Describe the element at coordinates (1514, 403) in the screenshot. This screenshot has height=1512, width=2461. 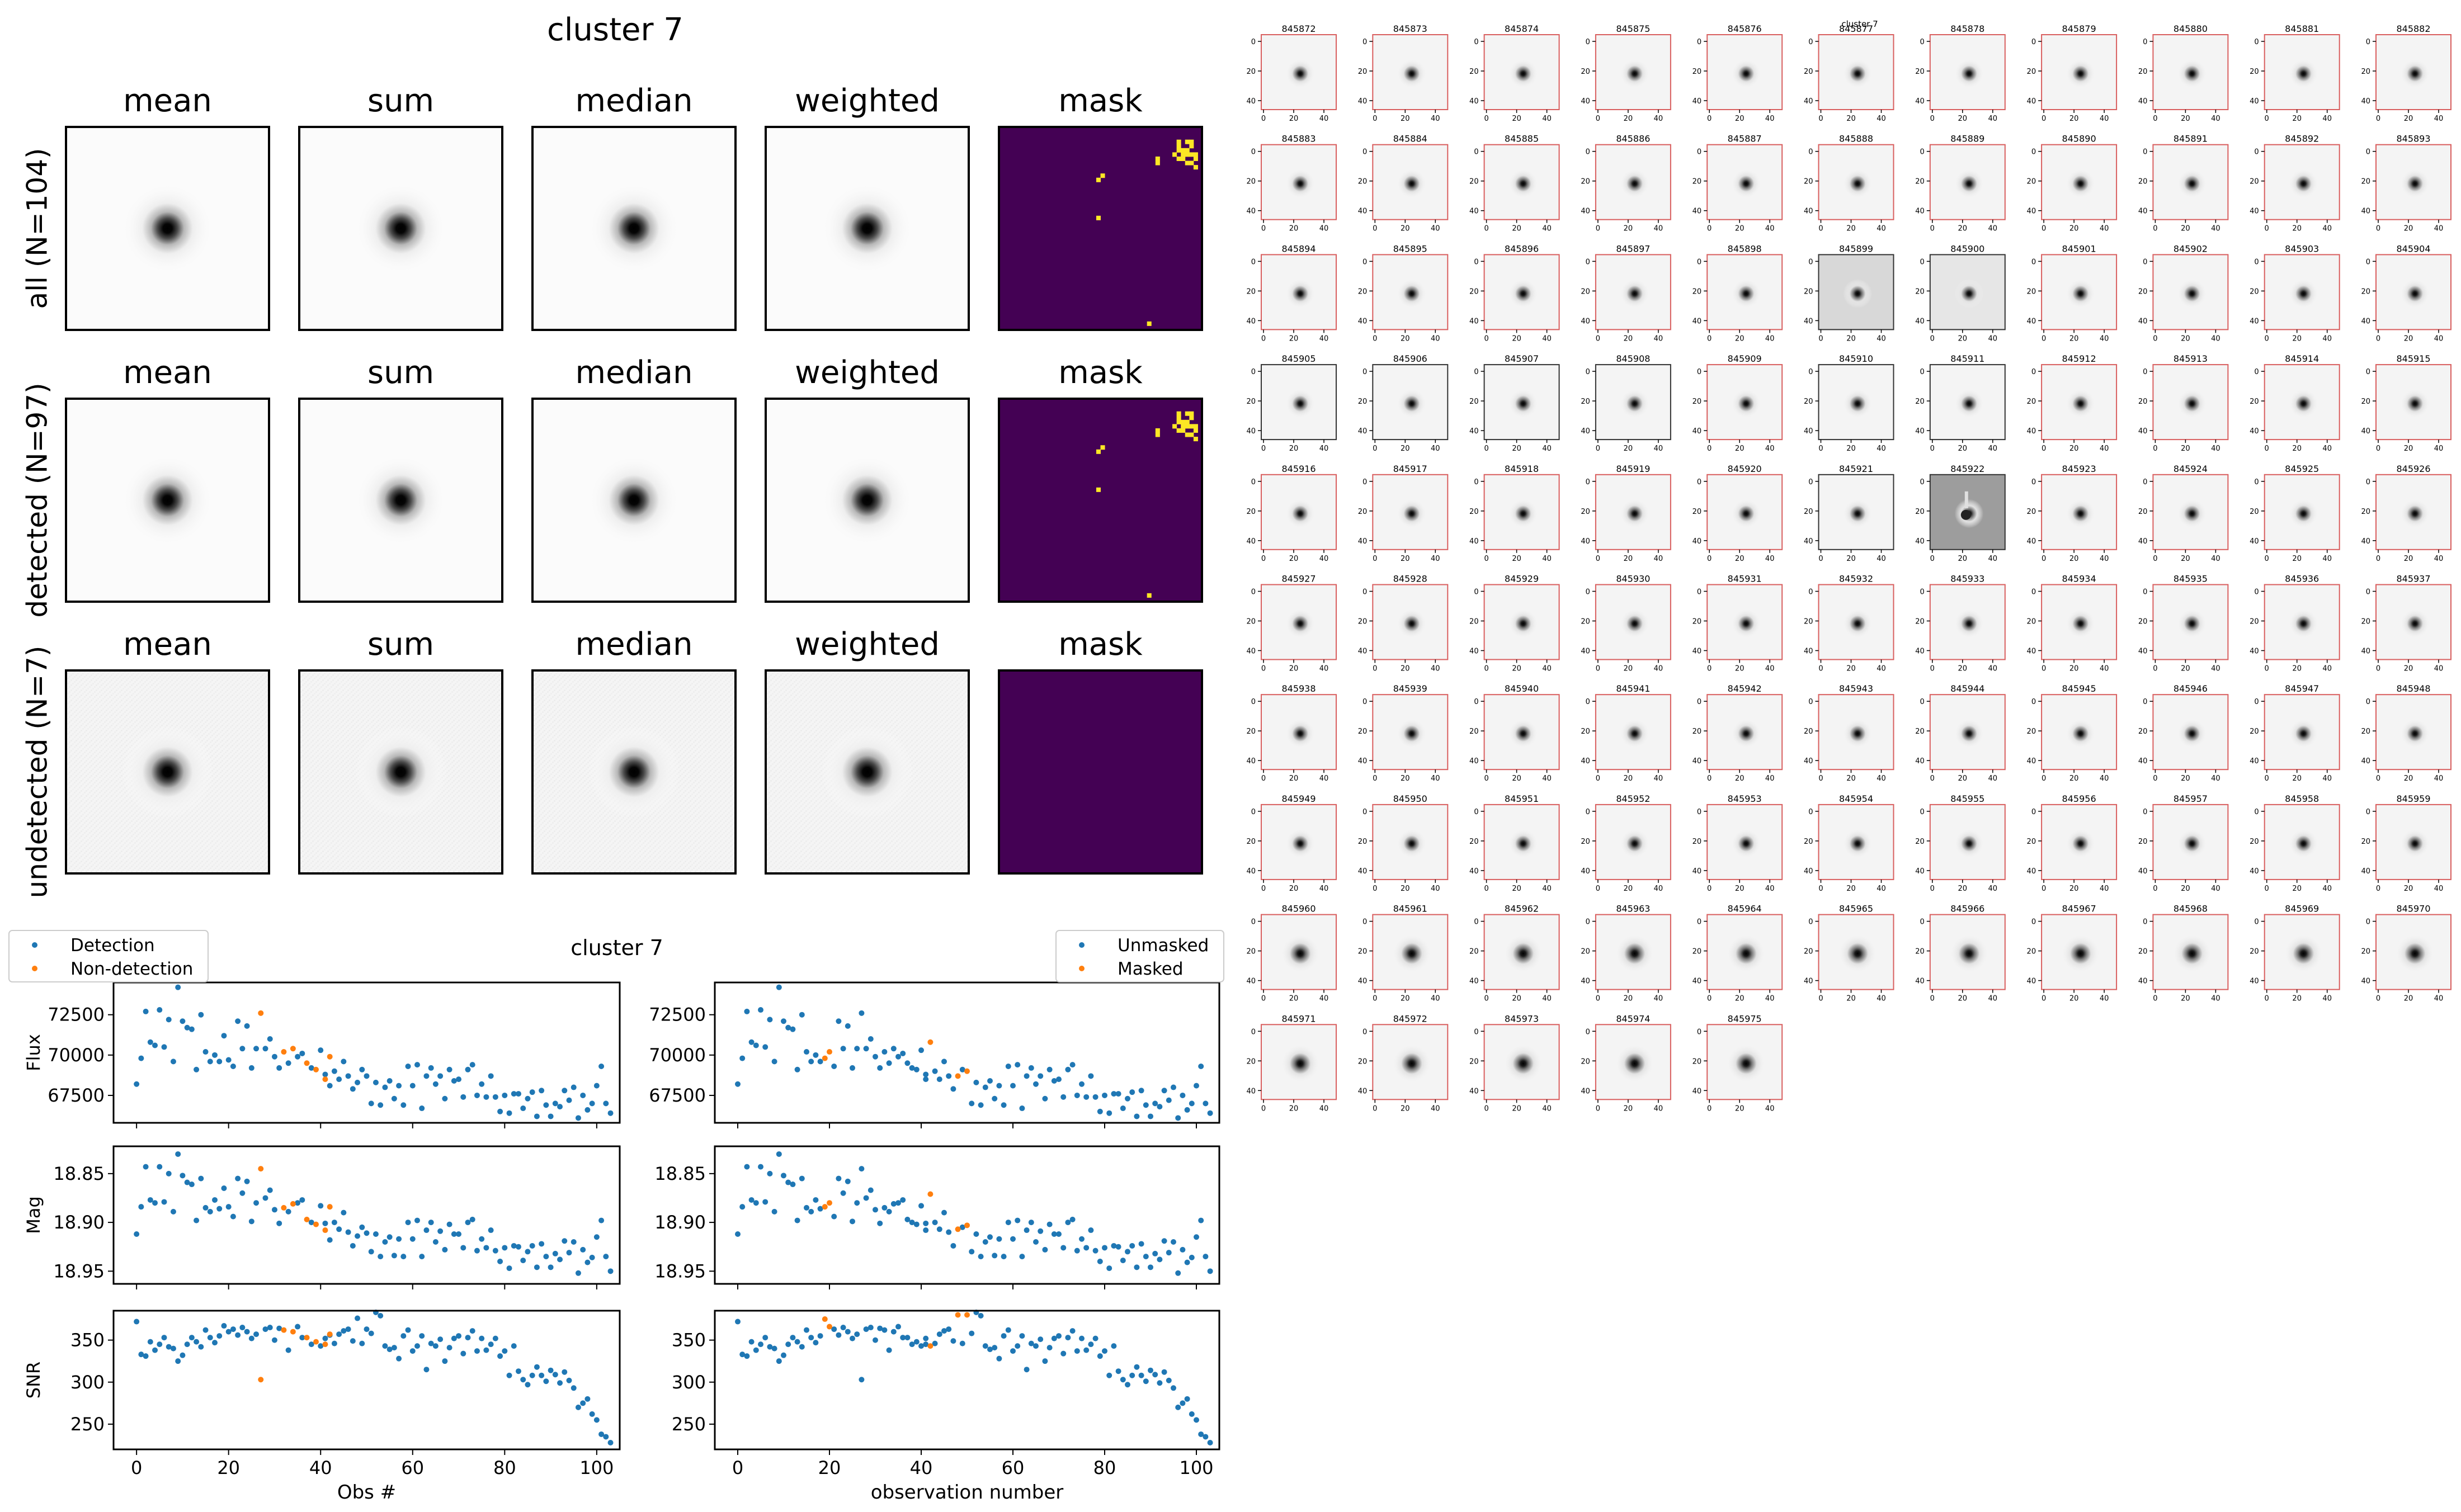
I see `cutout-thumbnail: 8459070020204040` at that location.